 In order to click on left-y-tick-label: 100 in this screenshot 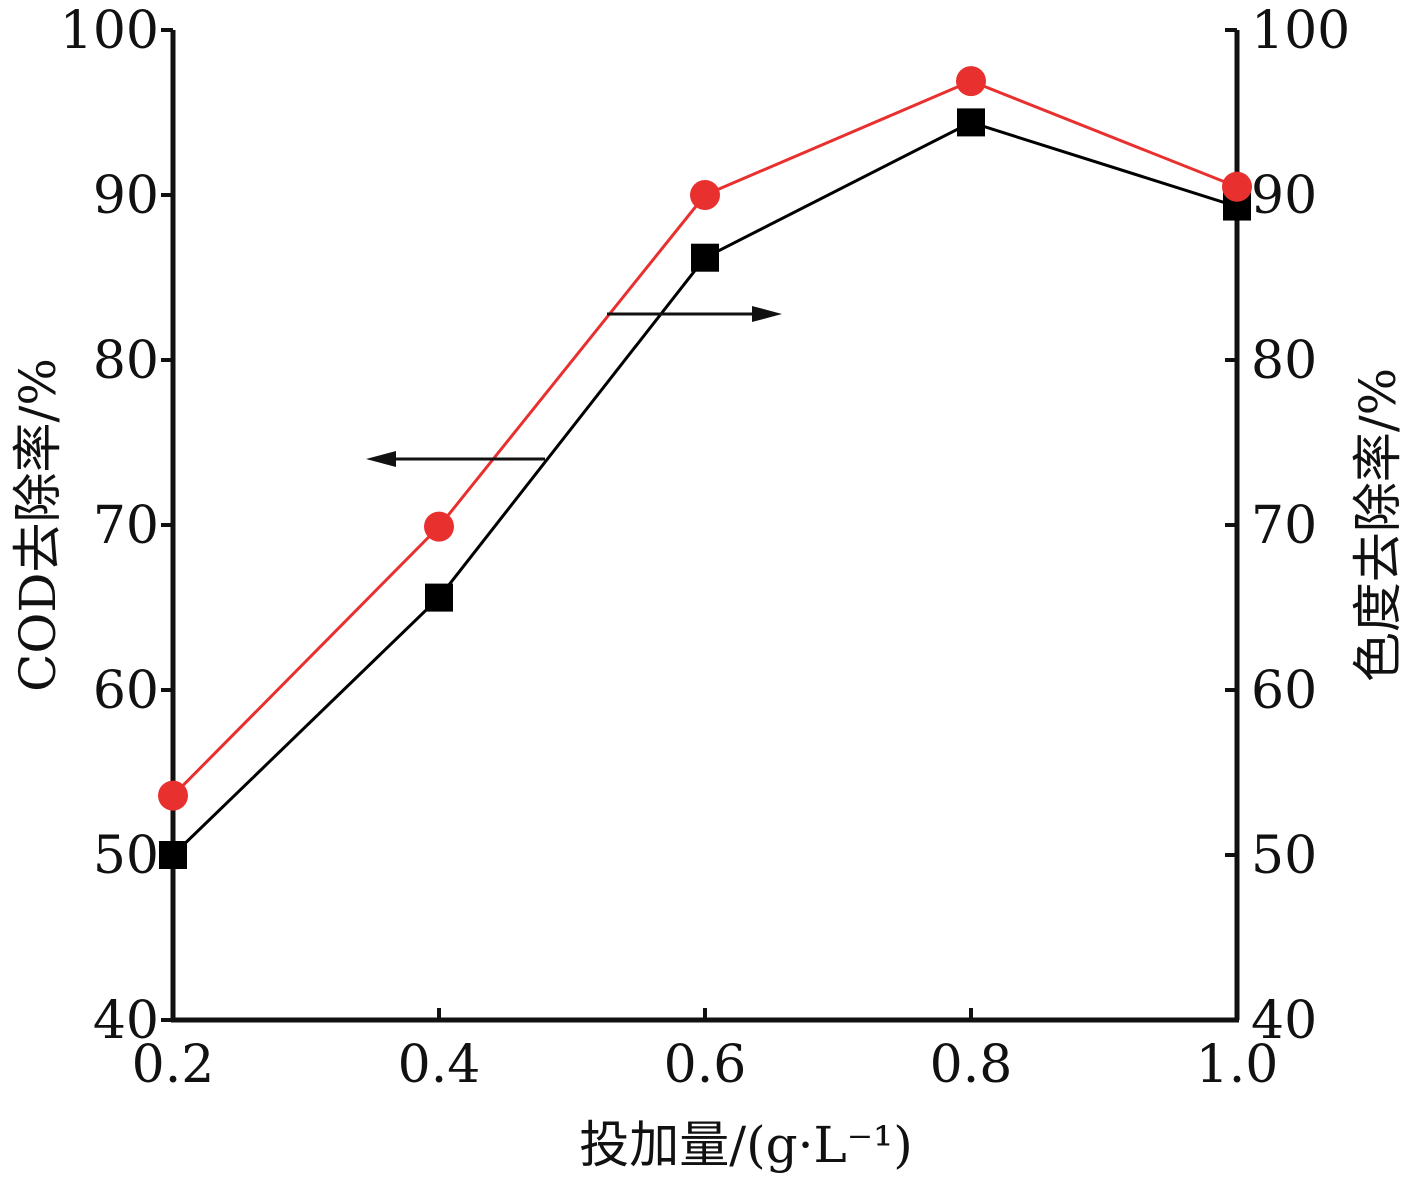, I will do `click(109, 31)`.